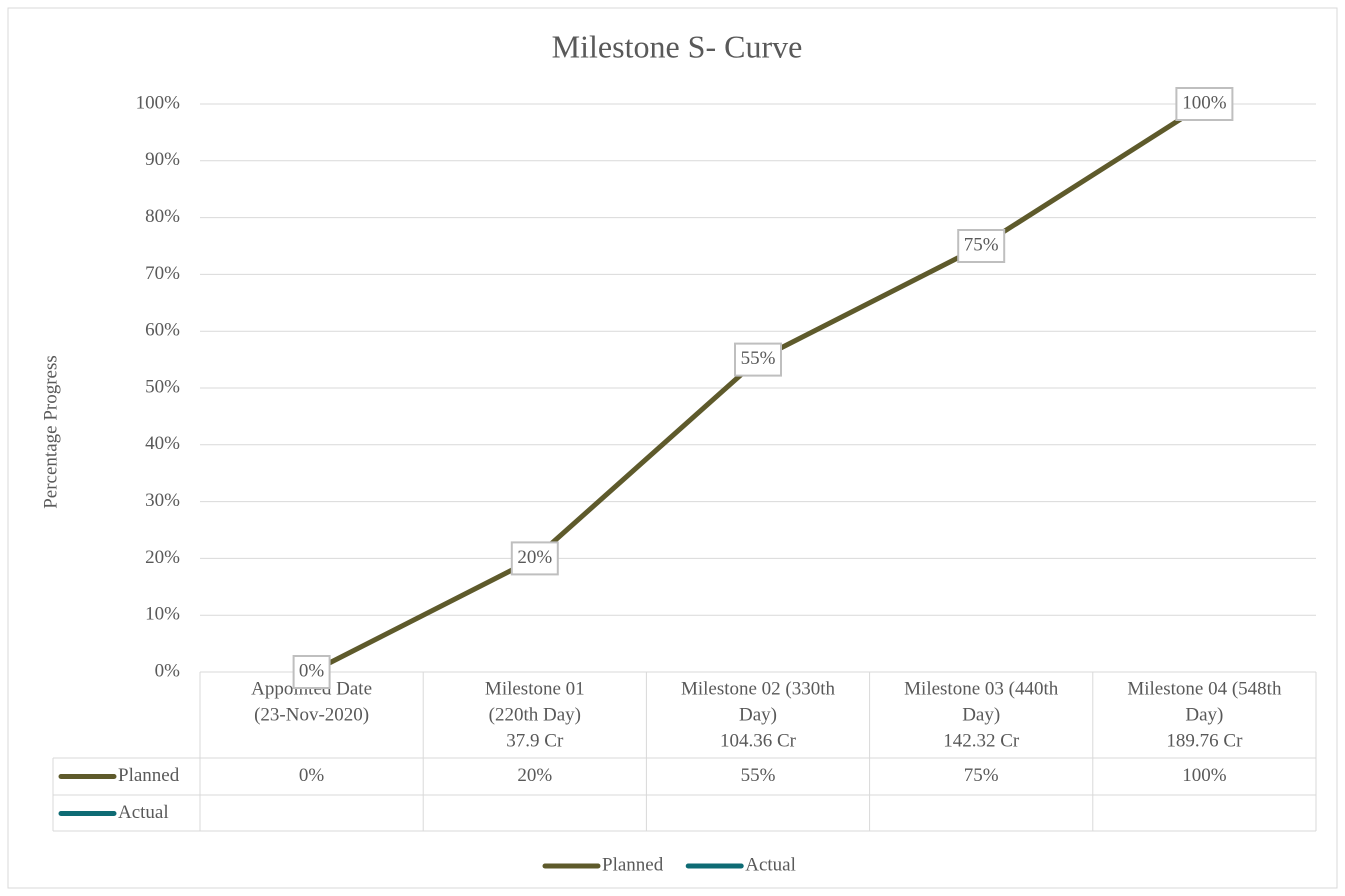 Image resolution: width=1345 pixels, height=896 pixels. I want to click on data-label: 20%, so click(534, 557).